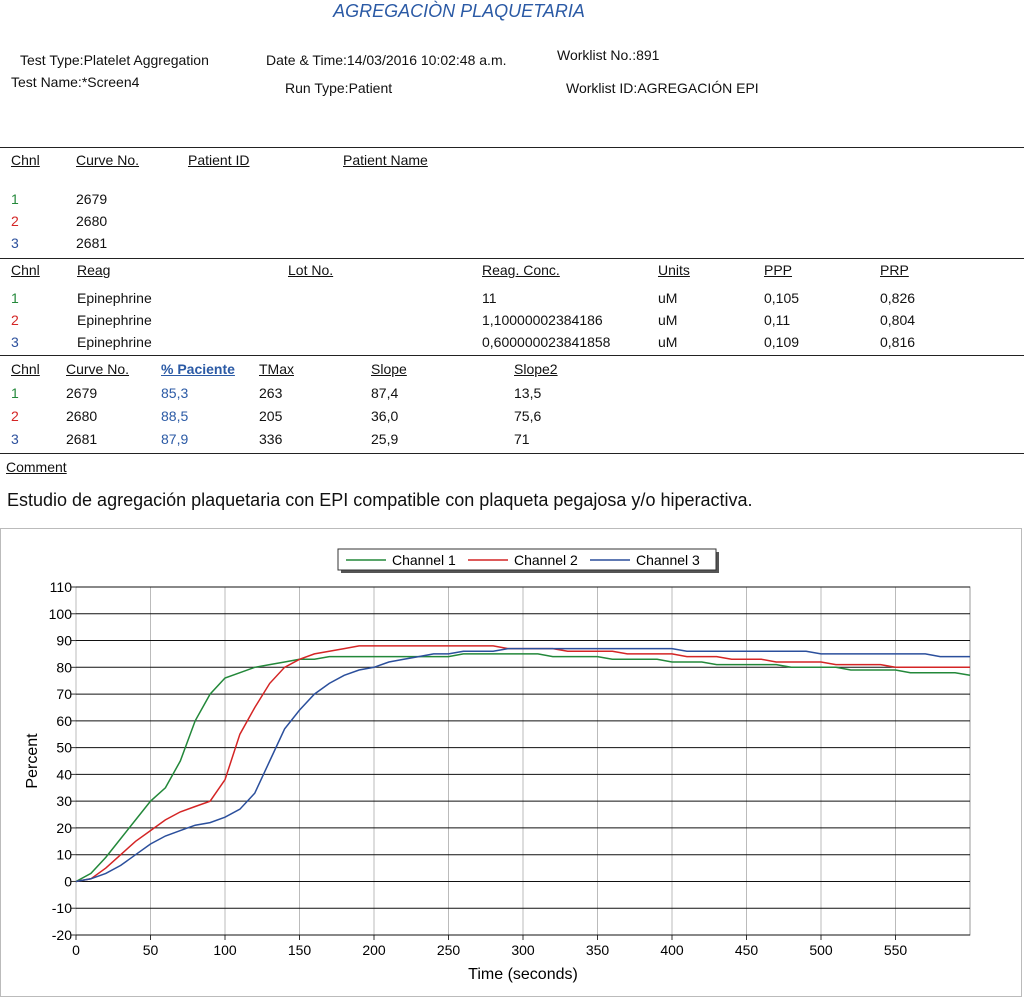 The image size is (1024, 998). Describe the element at coordinates (306, 60) in the screenshot. I see `field-label: Date & Time:` at that location.